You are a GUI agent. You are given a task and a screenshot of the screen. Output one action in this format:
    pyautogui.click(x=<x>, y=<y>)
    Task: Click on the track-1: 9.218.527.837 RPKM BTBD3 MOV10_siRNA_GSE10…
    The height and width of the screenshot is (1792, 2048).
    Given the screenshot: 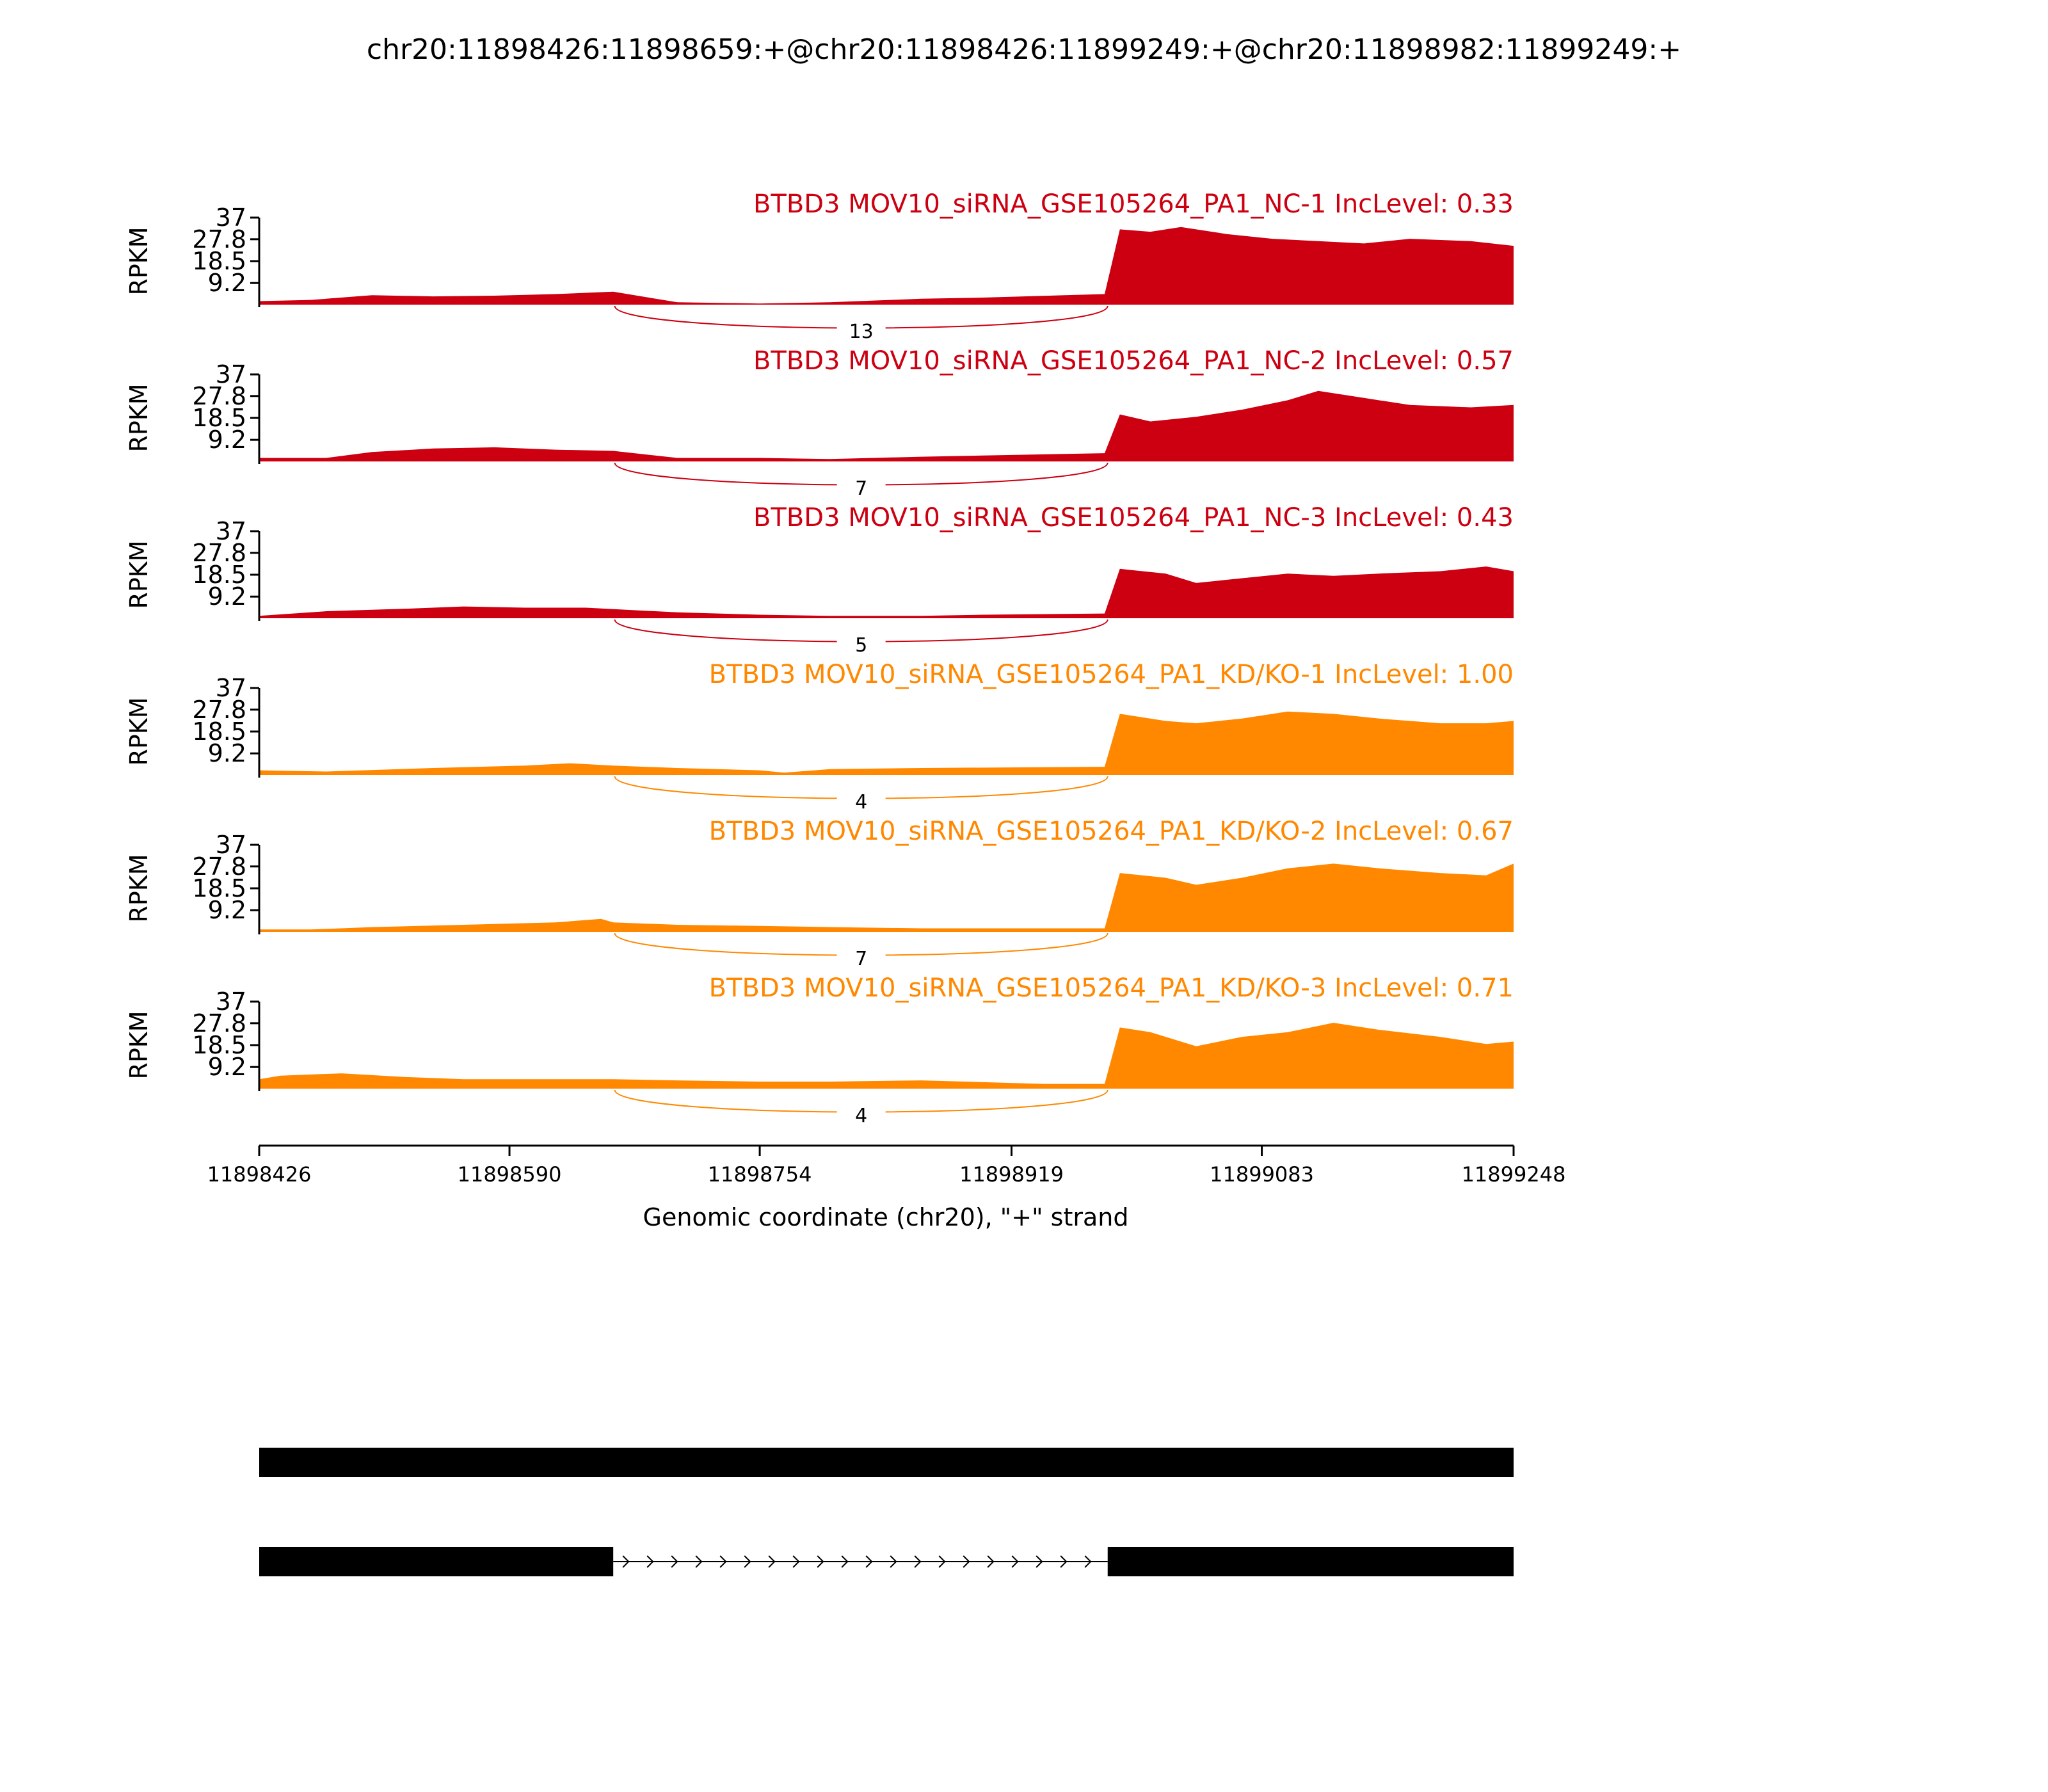 What is the action you would take?
    pyautogui.click(x=819, y=266)
    